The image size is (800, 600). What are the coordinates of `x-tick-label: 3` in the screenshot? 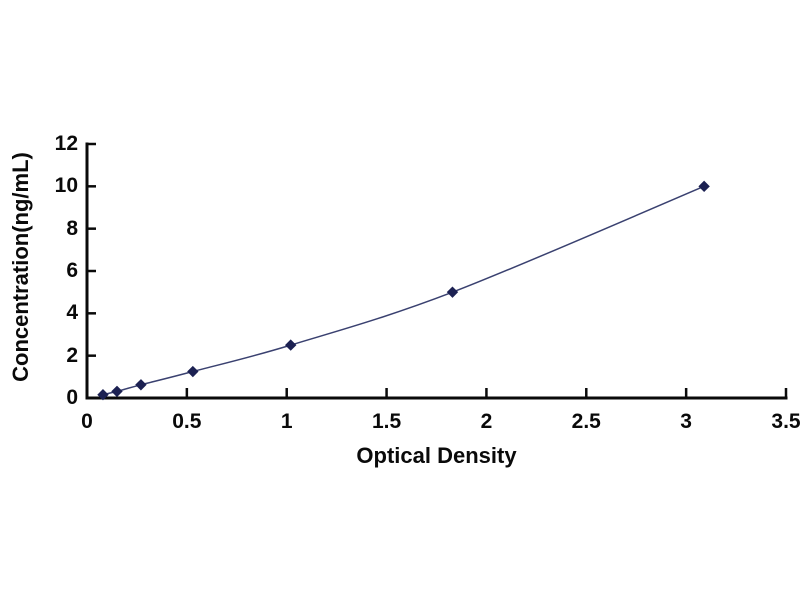 It's located at (686, 421).